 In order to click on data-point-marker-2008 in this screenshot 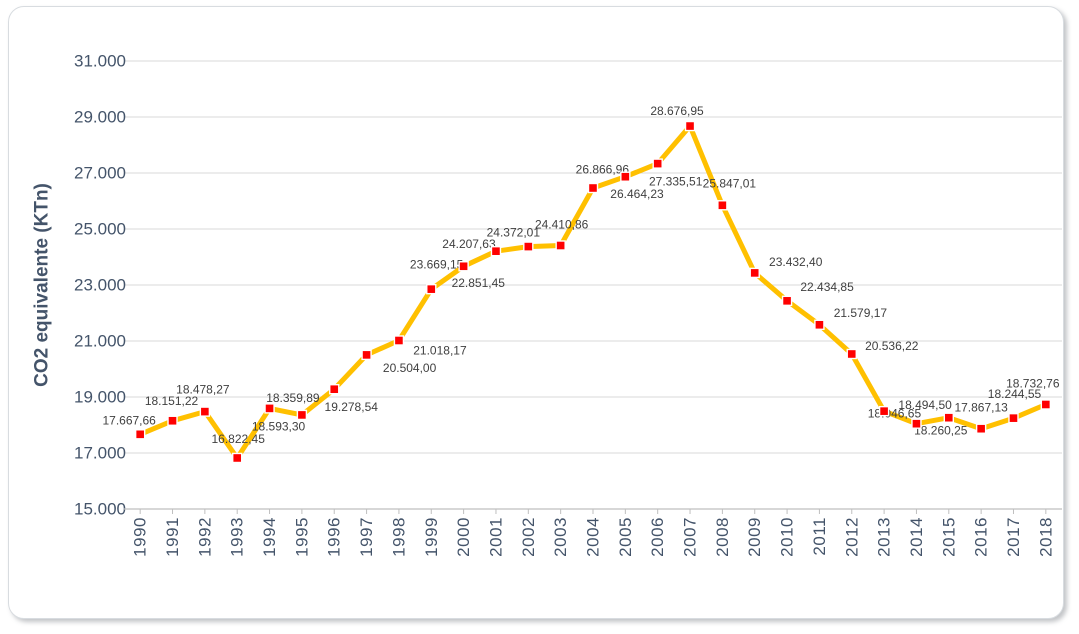, I will do `click(722, 205)`.